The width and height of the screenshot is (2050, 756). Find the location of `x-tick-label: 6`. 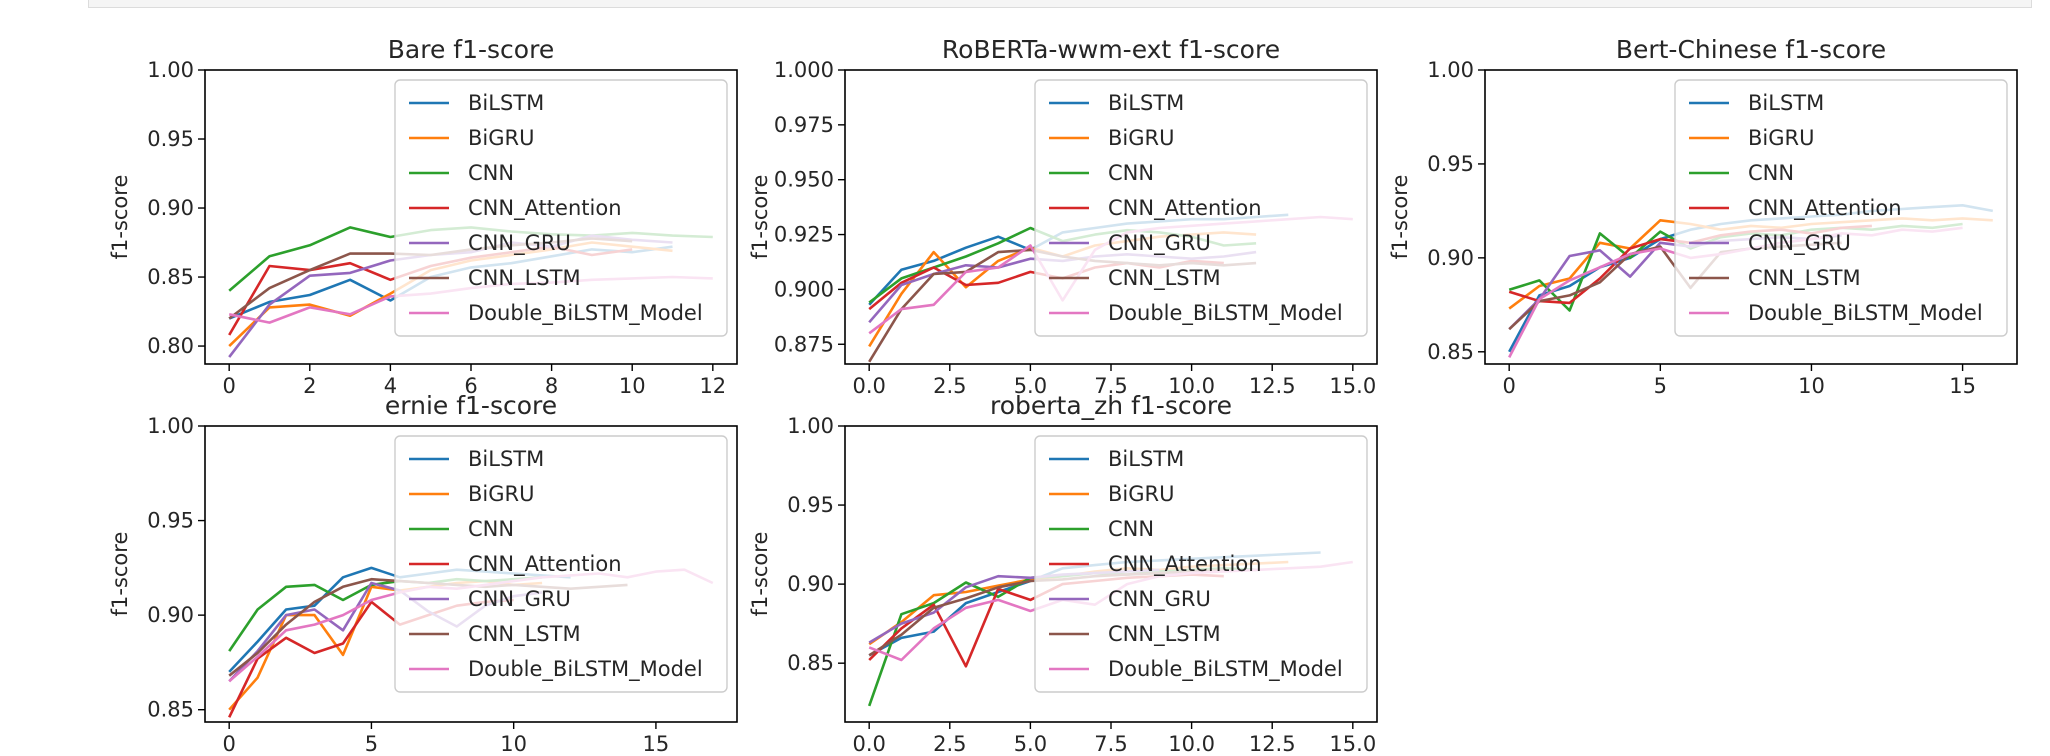

x-tick-label: 6 is located at coordinates (470, 386).